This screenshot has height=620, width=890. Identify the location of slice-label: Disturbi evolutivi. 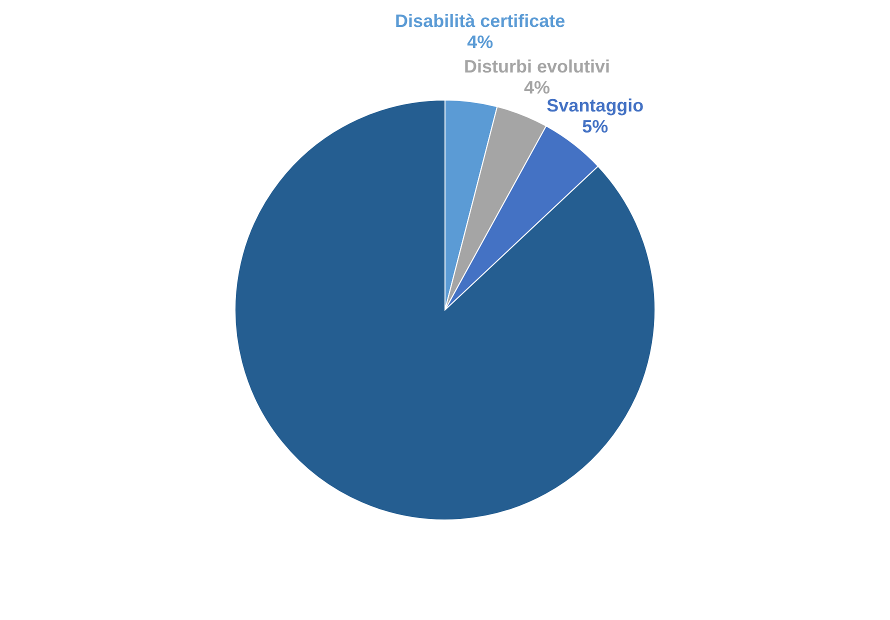
(537, 66).